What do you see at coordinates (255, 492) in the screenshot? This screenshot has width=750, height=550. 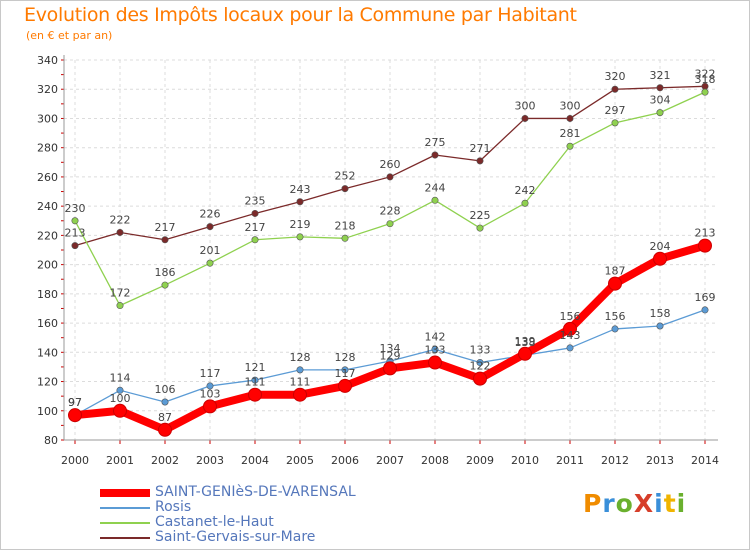 I see `legend-label: SAINT-GENIèS-DE-VARENSAL` at bounding box center [255, 492].